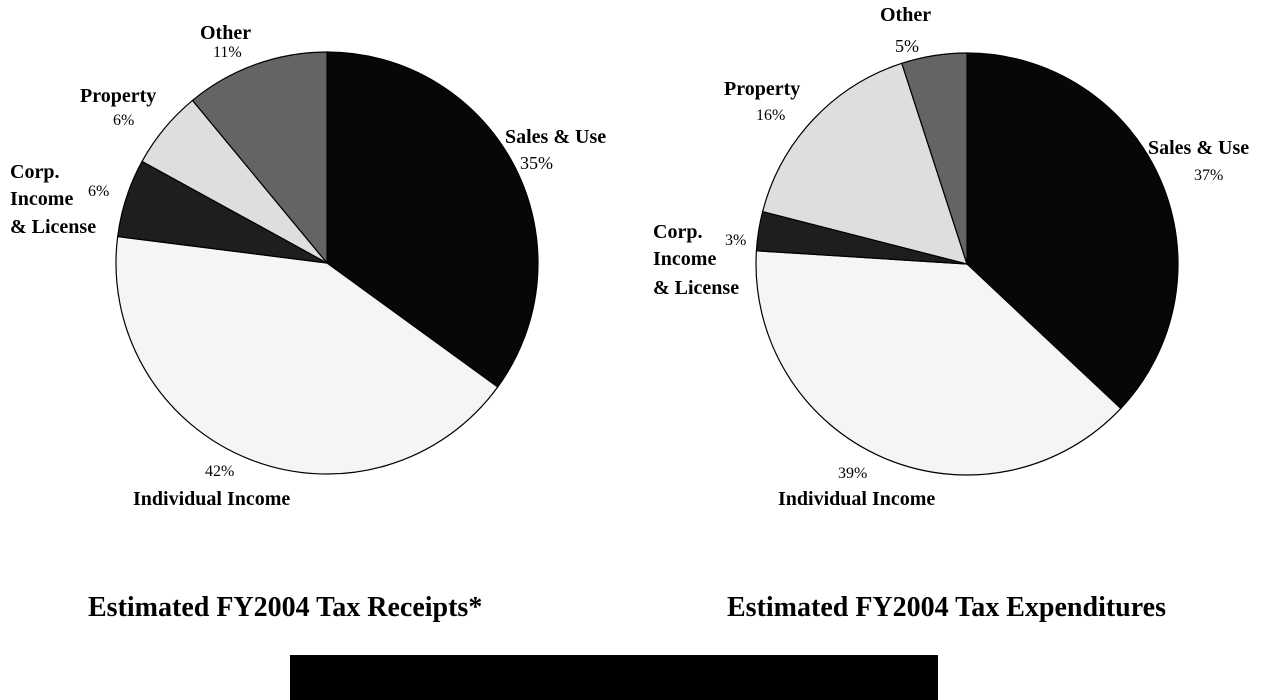 The height and width of the screenshot is (700, 1285). I want to click on label-corp-line1-expenditures: Corp., so click(678, 232).